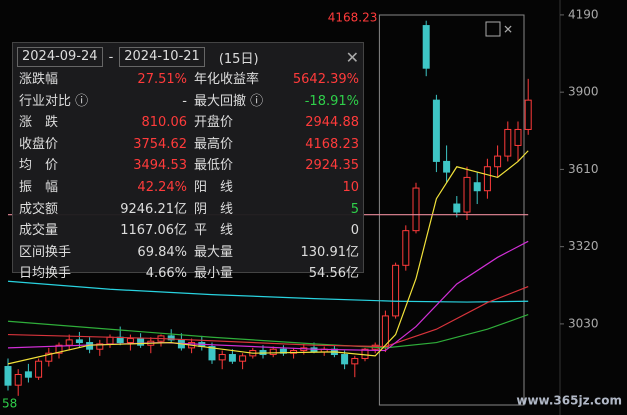 This screenshot has height=415, width=627. I want to click on stat-row: 均 价 3494.53 最低价 2924.35, so click(188, 165).